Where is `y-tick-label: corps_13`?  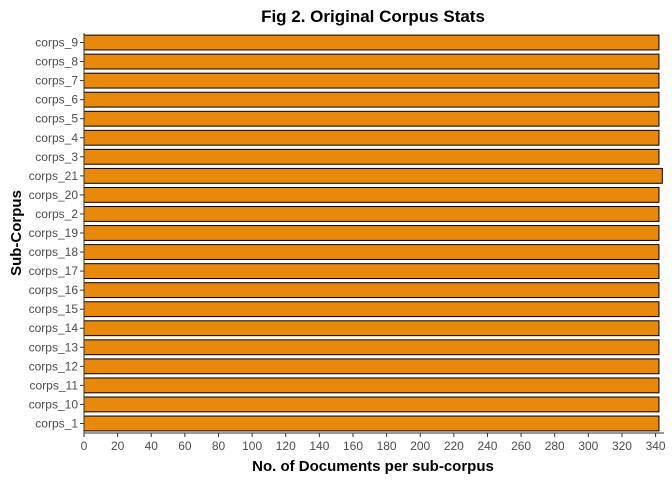 y-tick-label: corps_13 is located at coordinates (54, 347).